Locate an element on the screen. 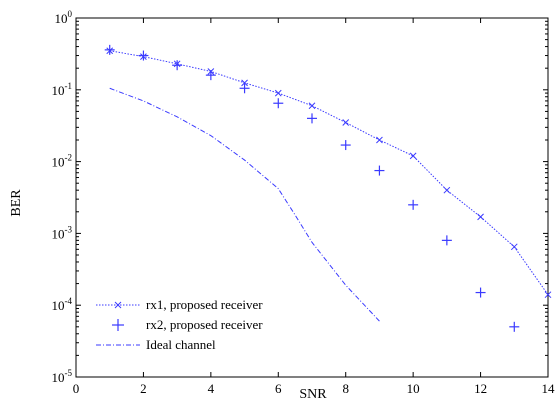 The height and width of the screenshot is (405, 560). x-tick-label: 8 is located at coordinates (345, 388).